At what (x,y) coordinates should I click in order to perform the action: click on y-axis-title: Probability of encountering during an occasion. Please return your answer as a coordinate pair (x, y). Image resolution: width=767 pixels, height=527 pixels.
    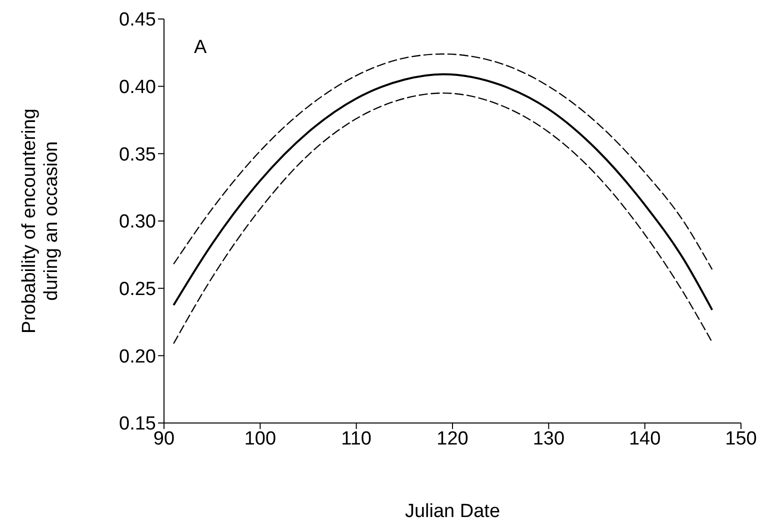
    Looking at the image, I should click on (40, 221).